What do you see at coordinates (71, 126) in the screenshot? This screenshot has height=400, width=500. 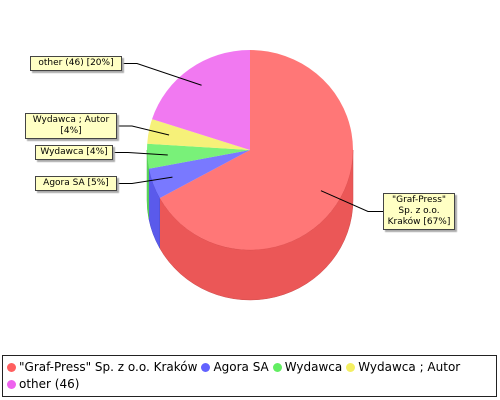 I see `value-label: Wydawca ; Autor [4%]` at bounding box center [71, 126].